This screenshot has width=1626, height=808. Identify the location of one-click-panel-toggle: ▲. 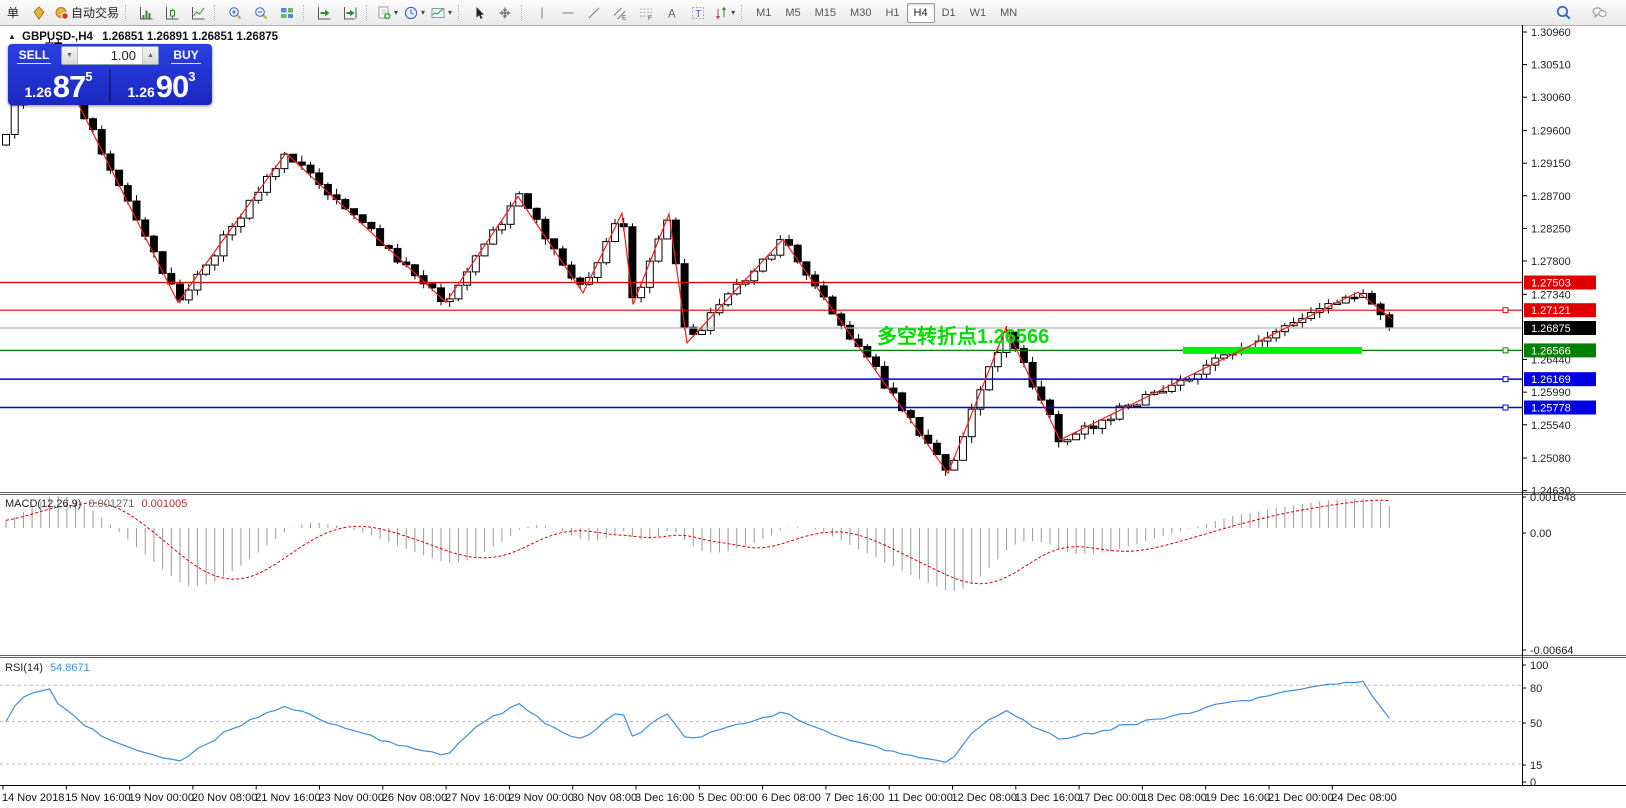
(12, 36).